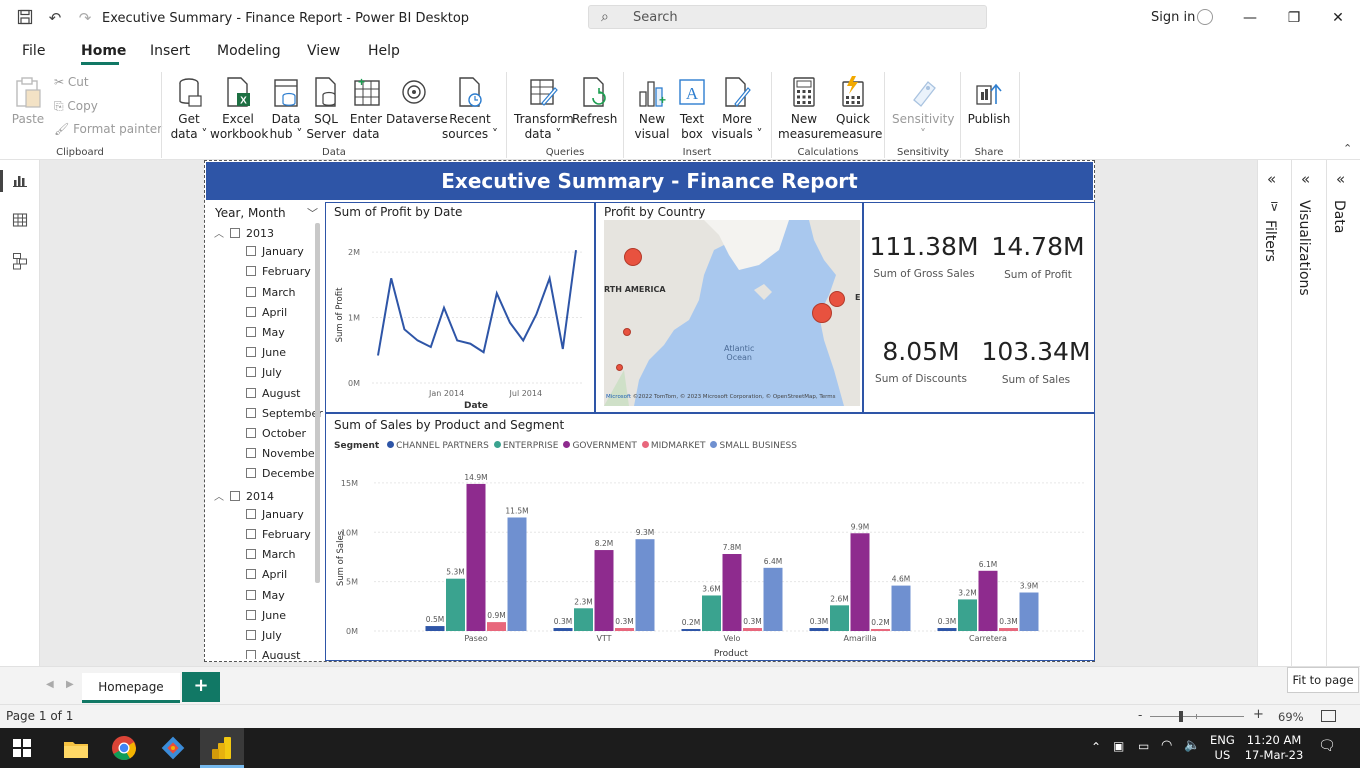  I want to click on format-painter-button: 🖌 Format painter, so click(108, 129).